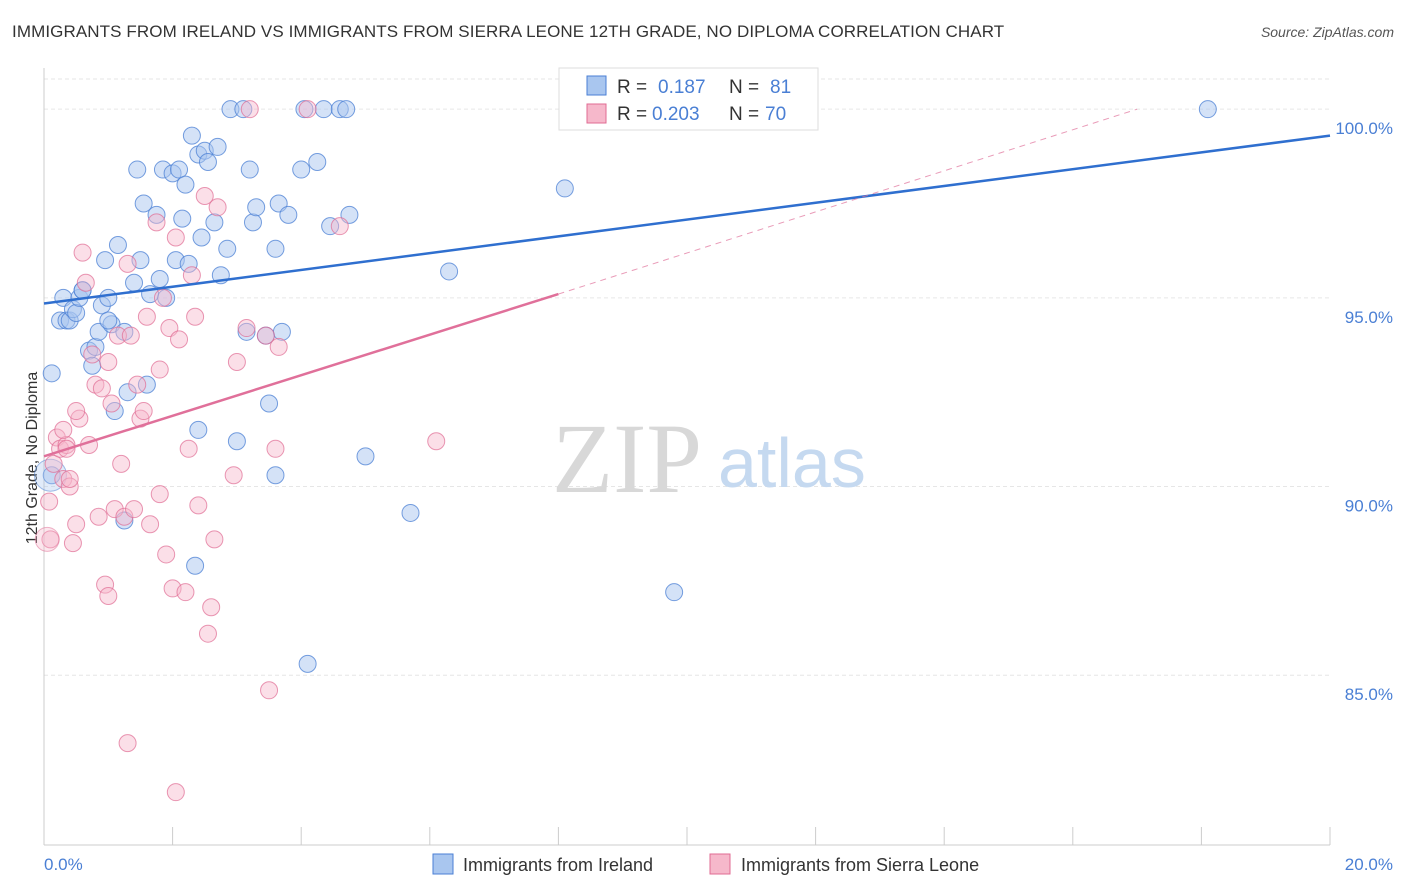  I want to click on y-tick-labels: 85.0% 90.0% 95.0% 100.0%, so click(1364, 411).